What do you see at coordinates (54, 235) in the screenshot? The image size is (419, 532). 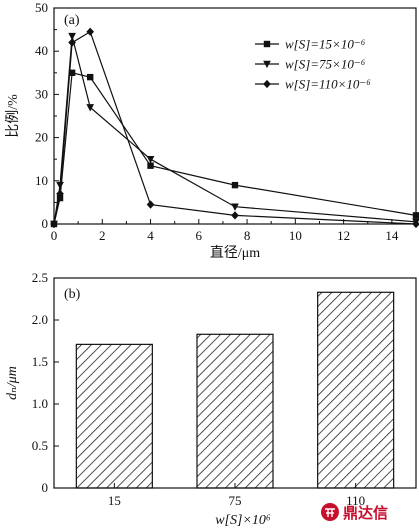 I see `x-tick-label: 0` at bounding box center [54, 235].